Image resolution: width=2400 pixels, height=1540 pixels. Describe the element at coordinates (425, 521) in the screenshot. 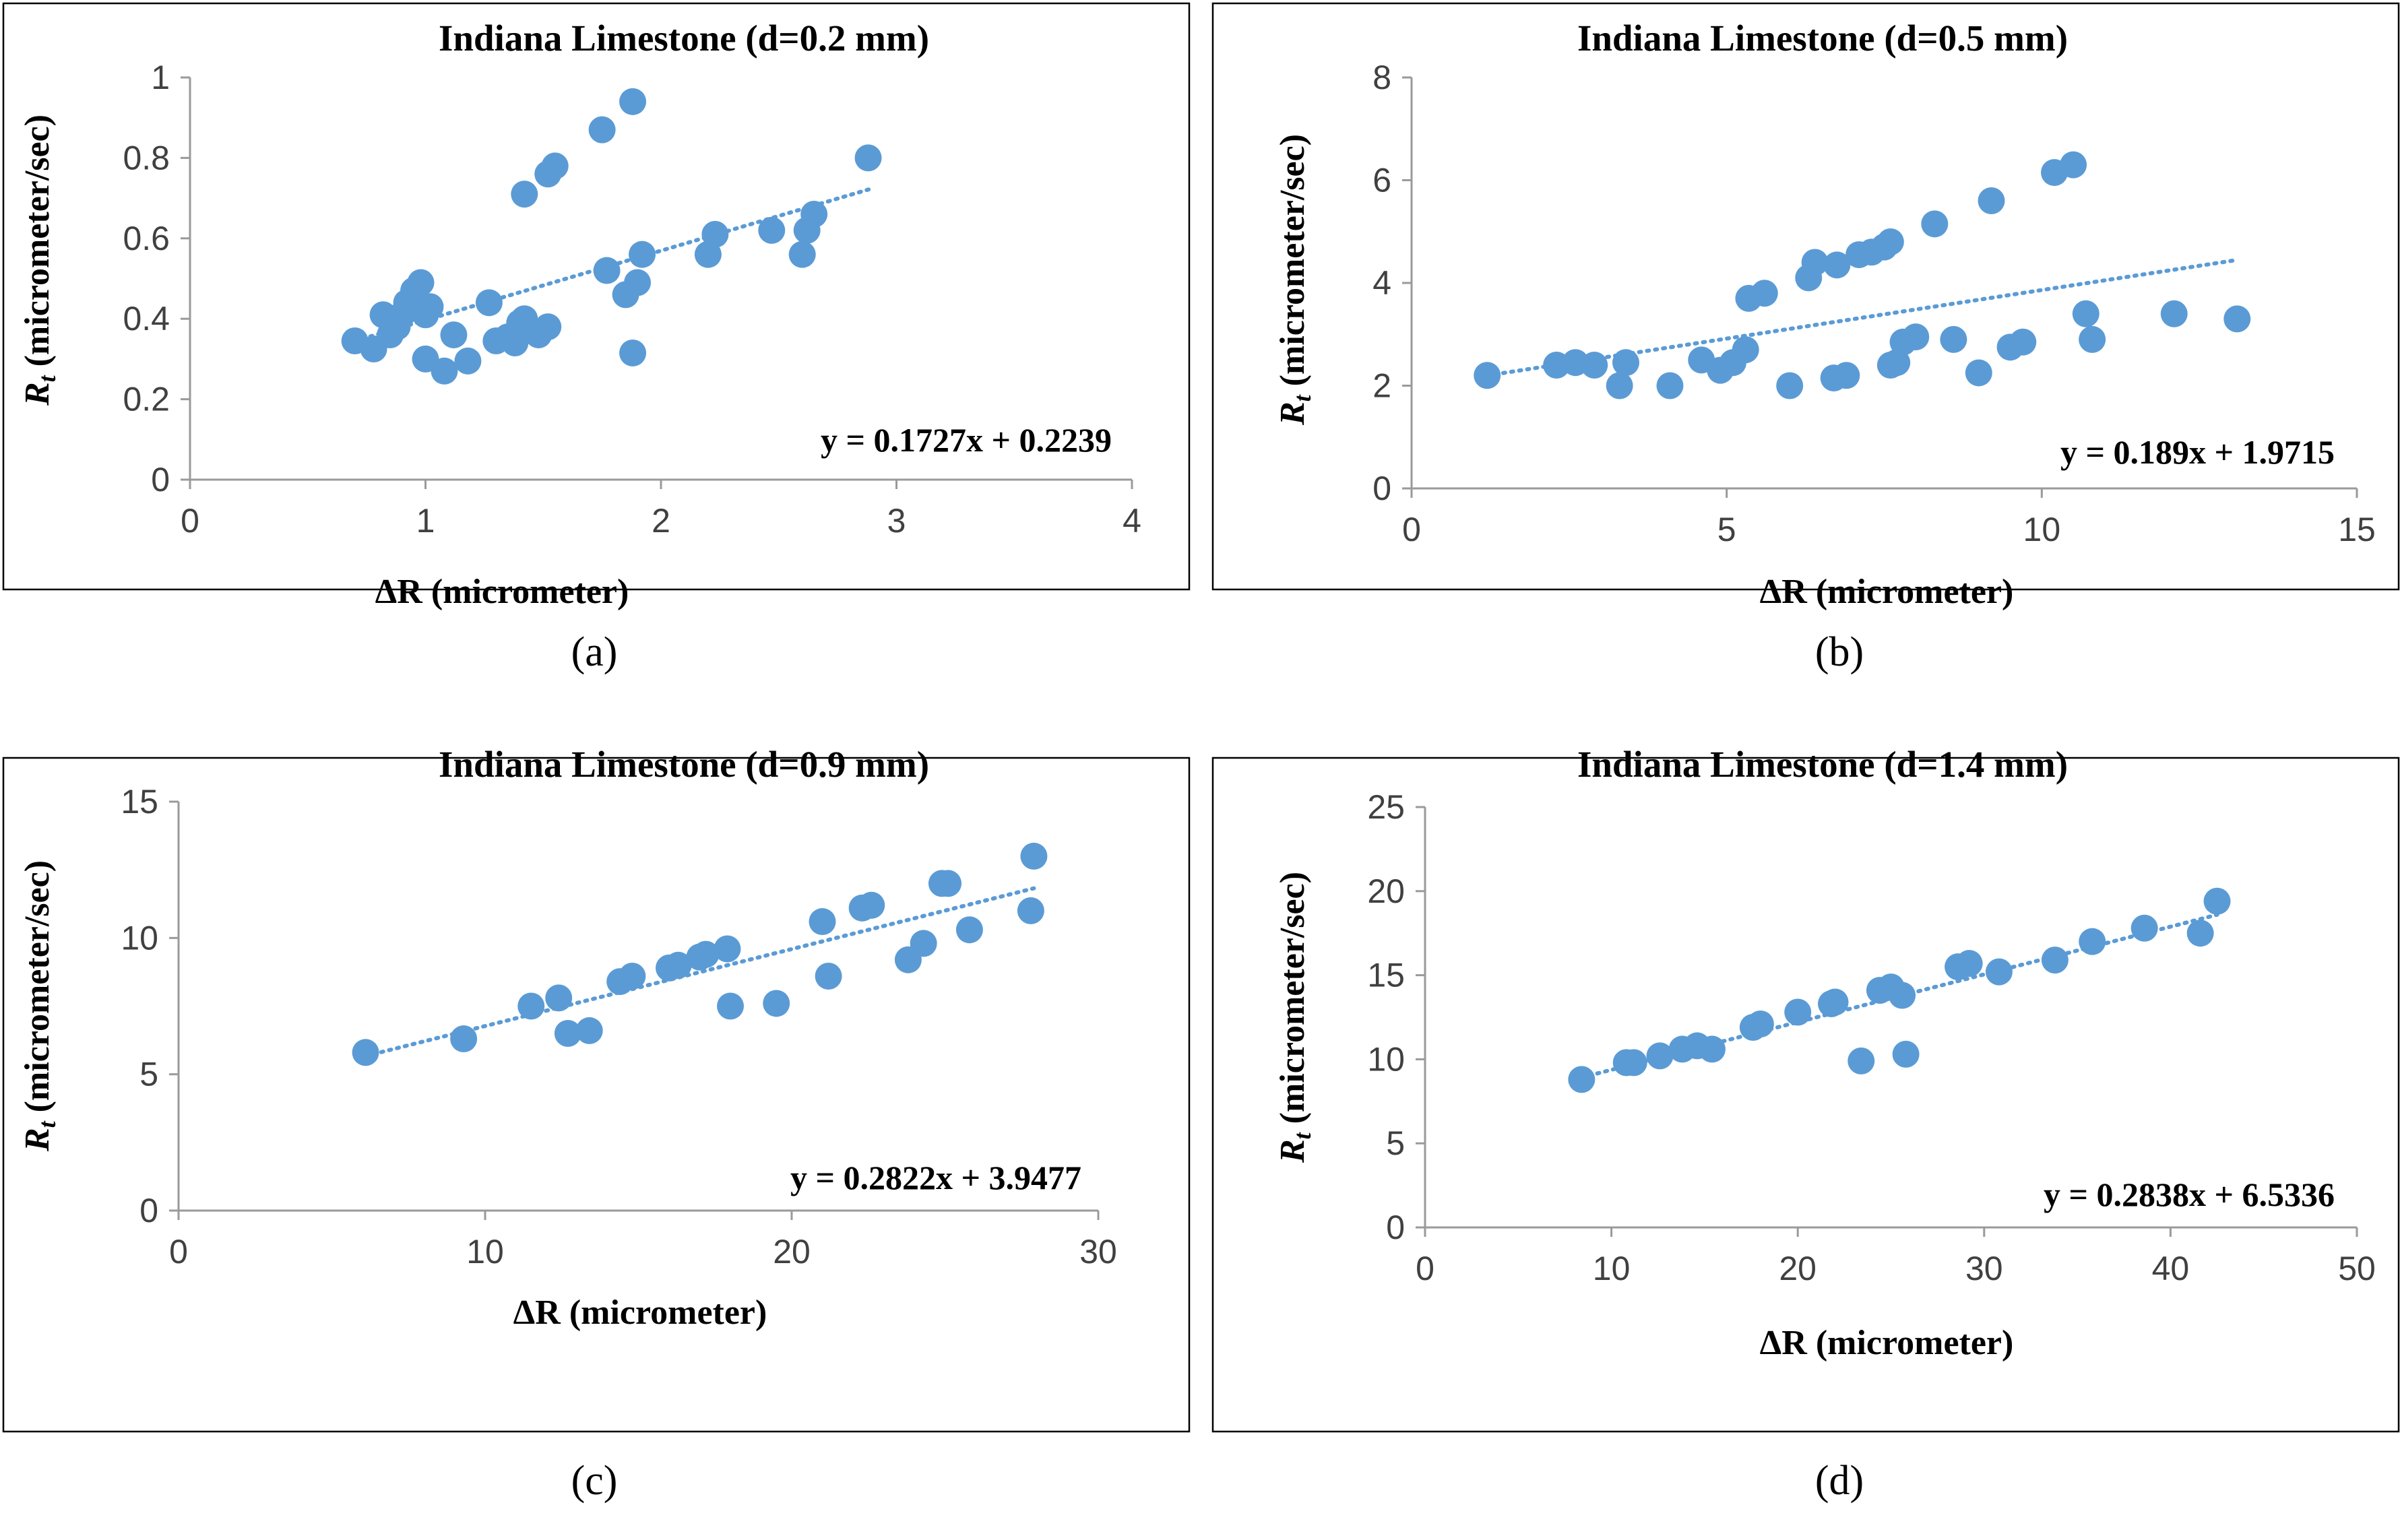

I see `x-tick-label: 1` at that location.